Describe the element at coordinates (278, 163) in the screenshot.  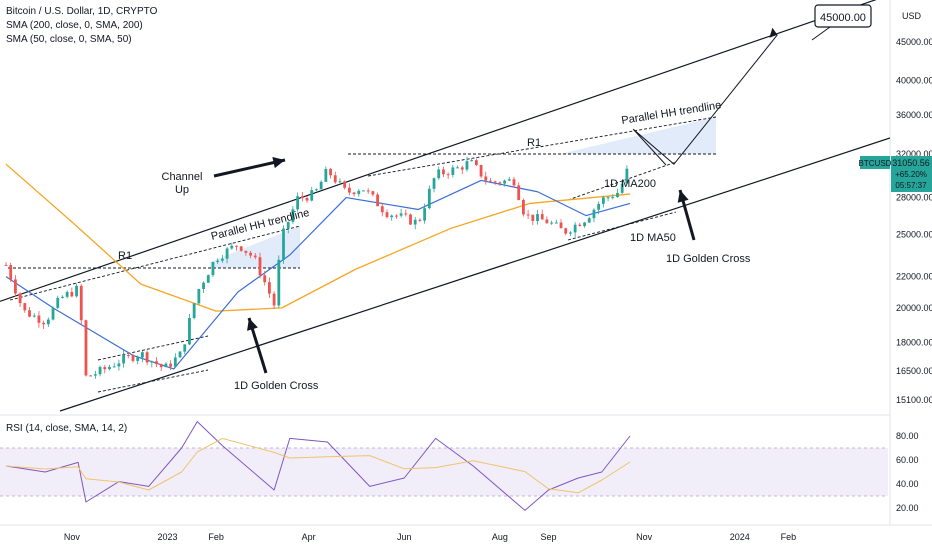
I see `channel-up-arrow-head` at that location.